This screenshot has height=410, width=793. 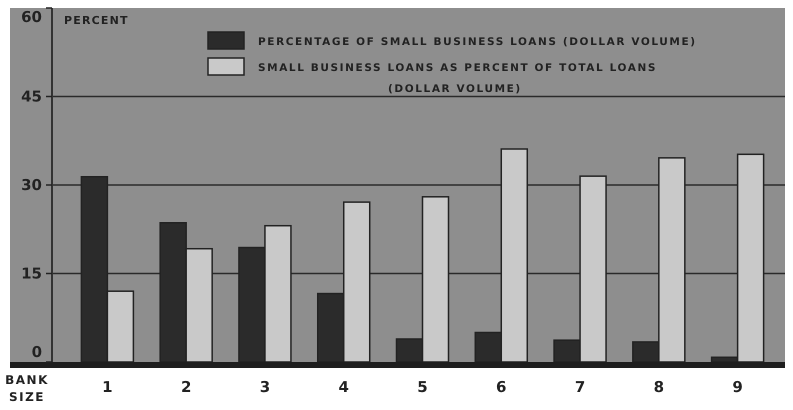 I want to click on x-tick-label: 8, so click(x=659, y=387).